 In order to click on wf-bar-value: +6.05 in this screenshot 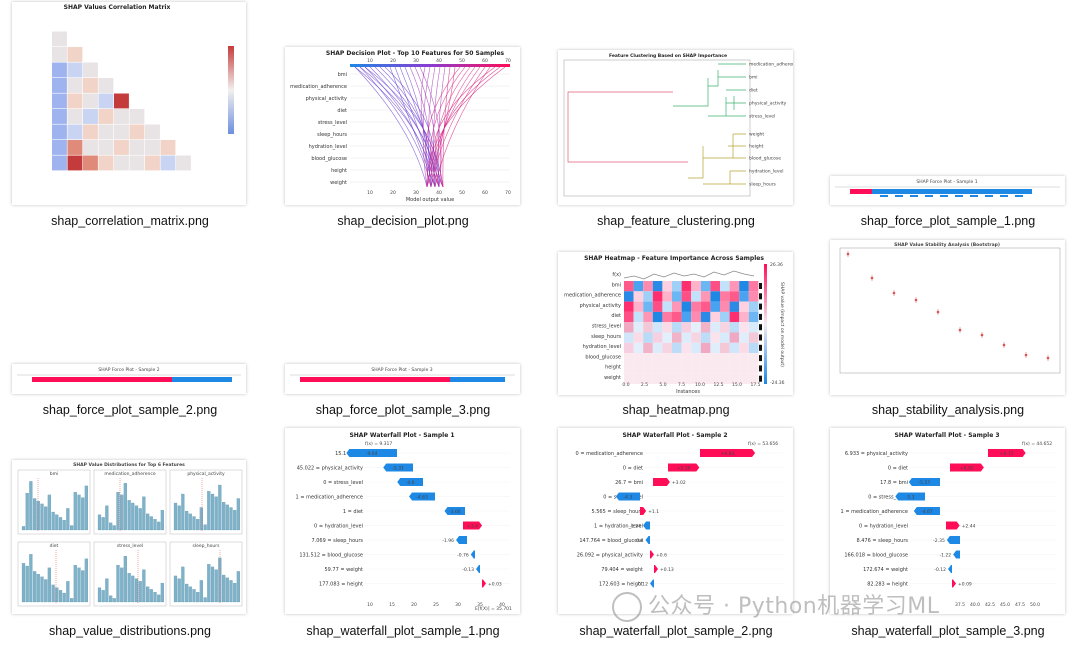, I will do `click(967, 468)`.